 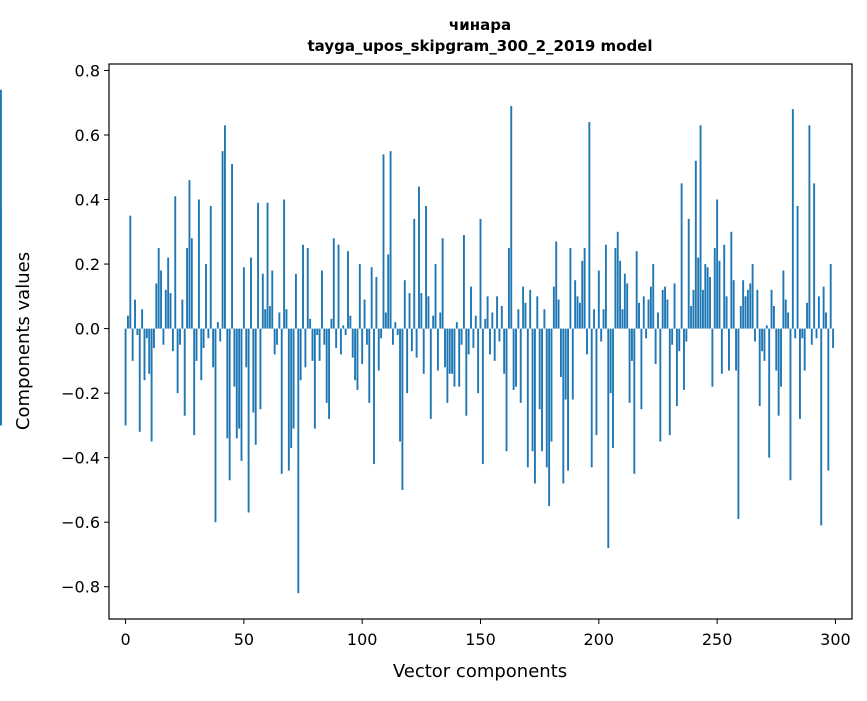 I want to click on y-tick-label: 0.0, so click(x=87, y=329).